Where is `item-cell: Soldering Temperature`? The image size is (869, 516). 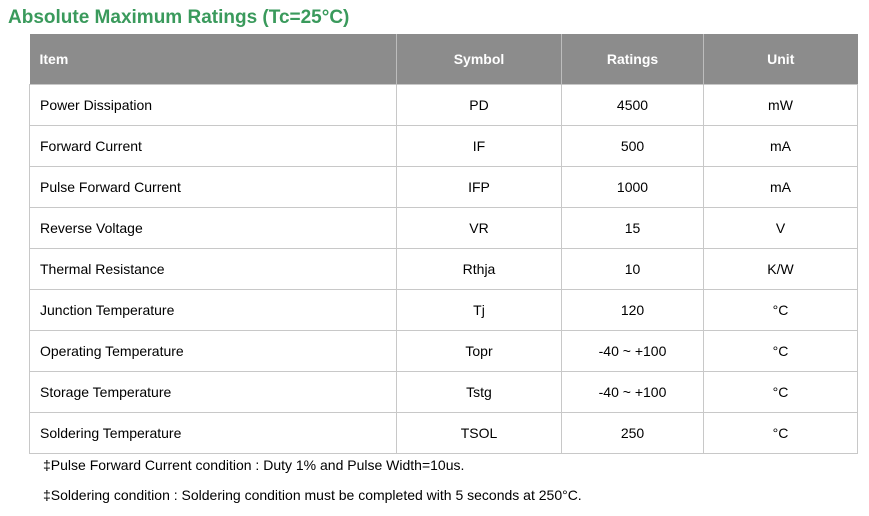
item-cell: Soldering Temperature is located at coordinates (213, 433).